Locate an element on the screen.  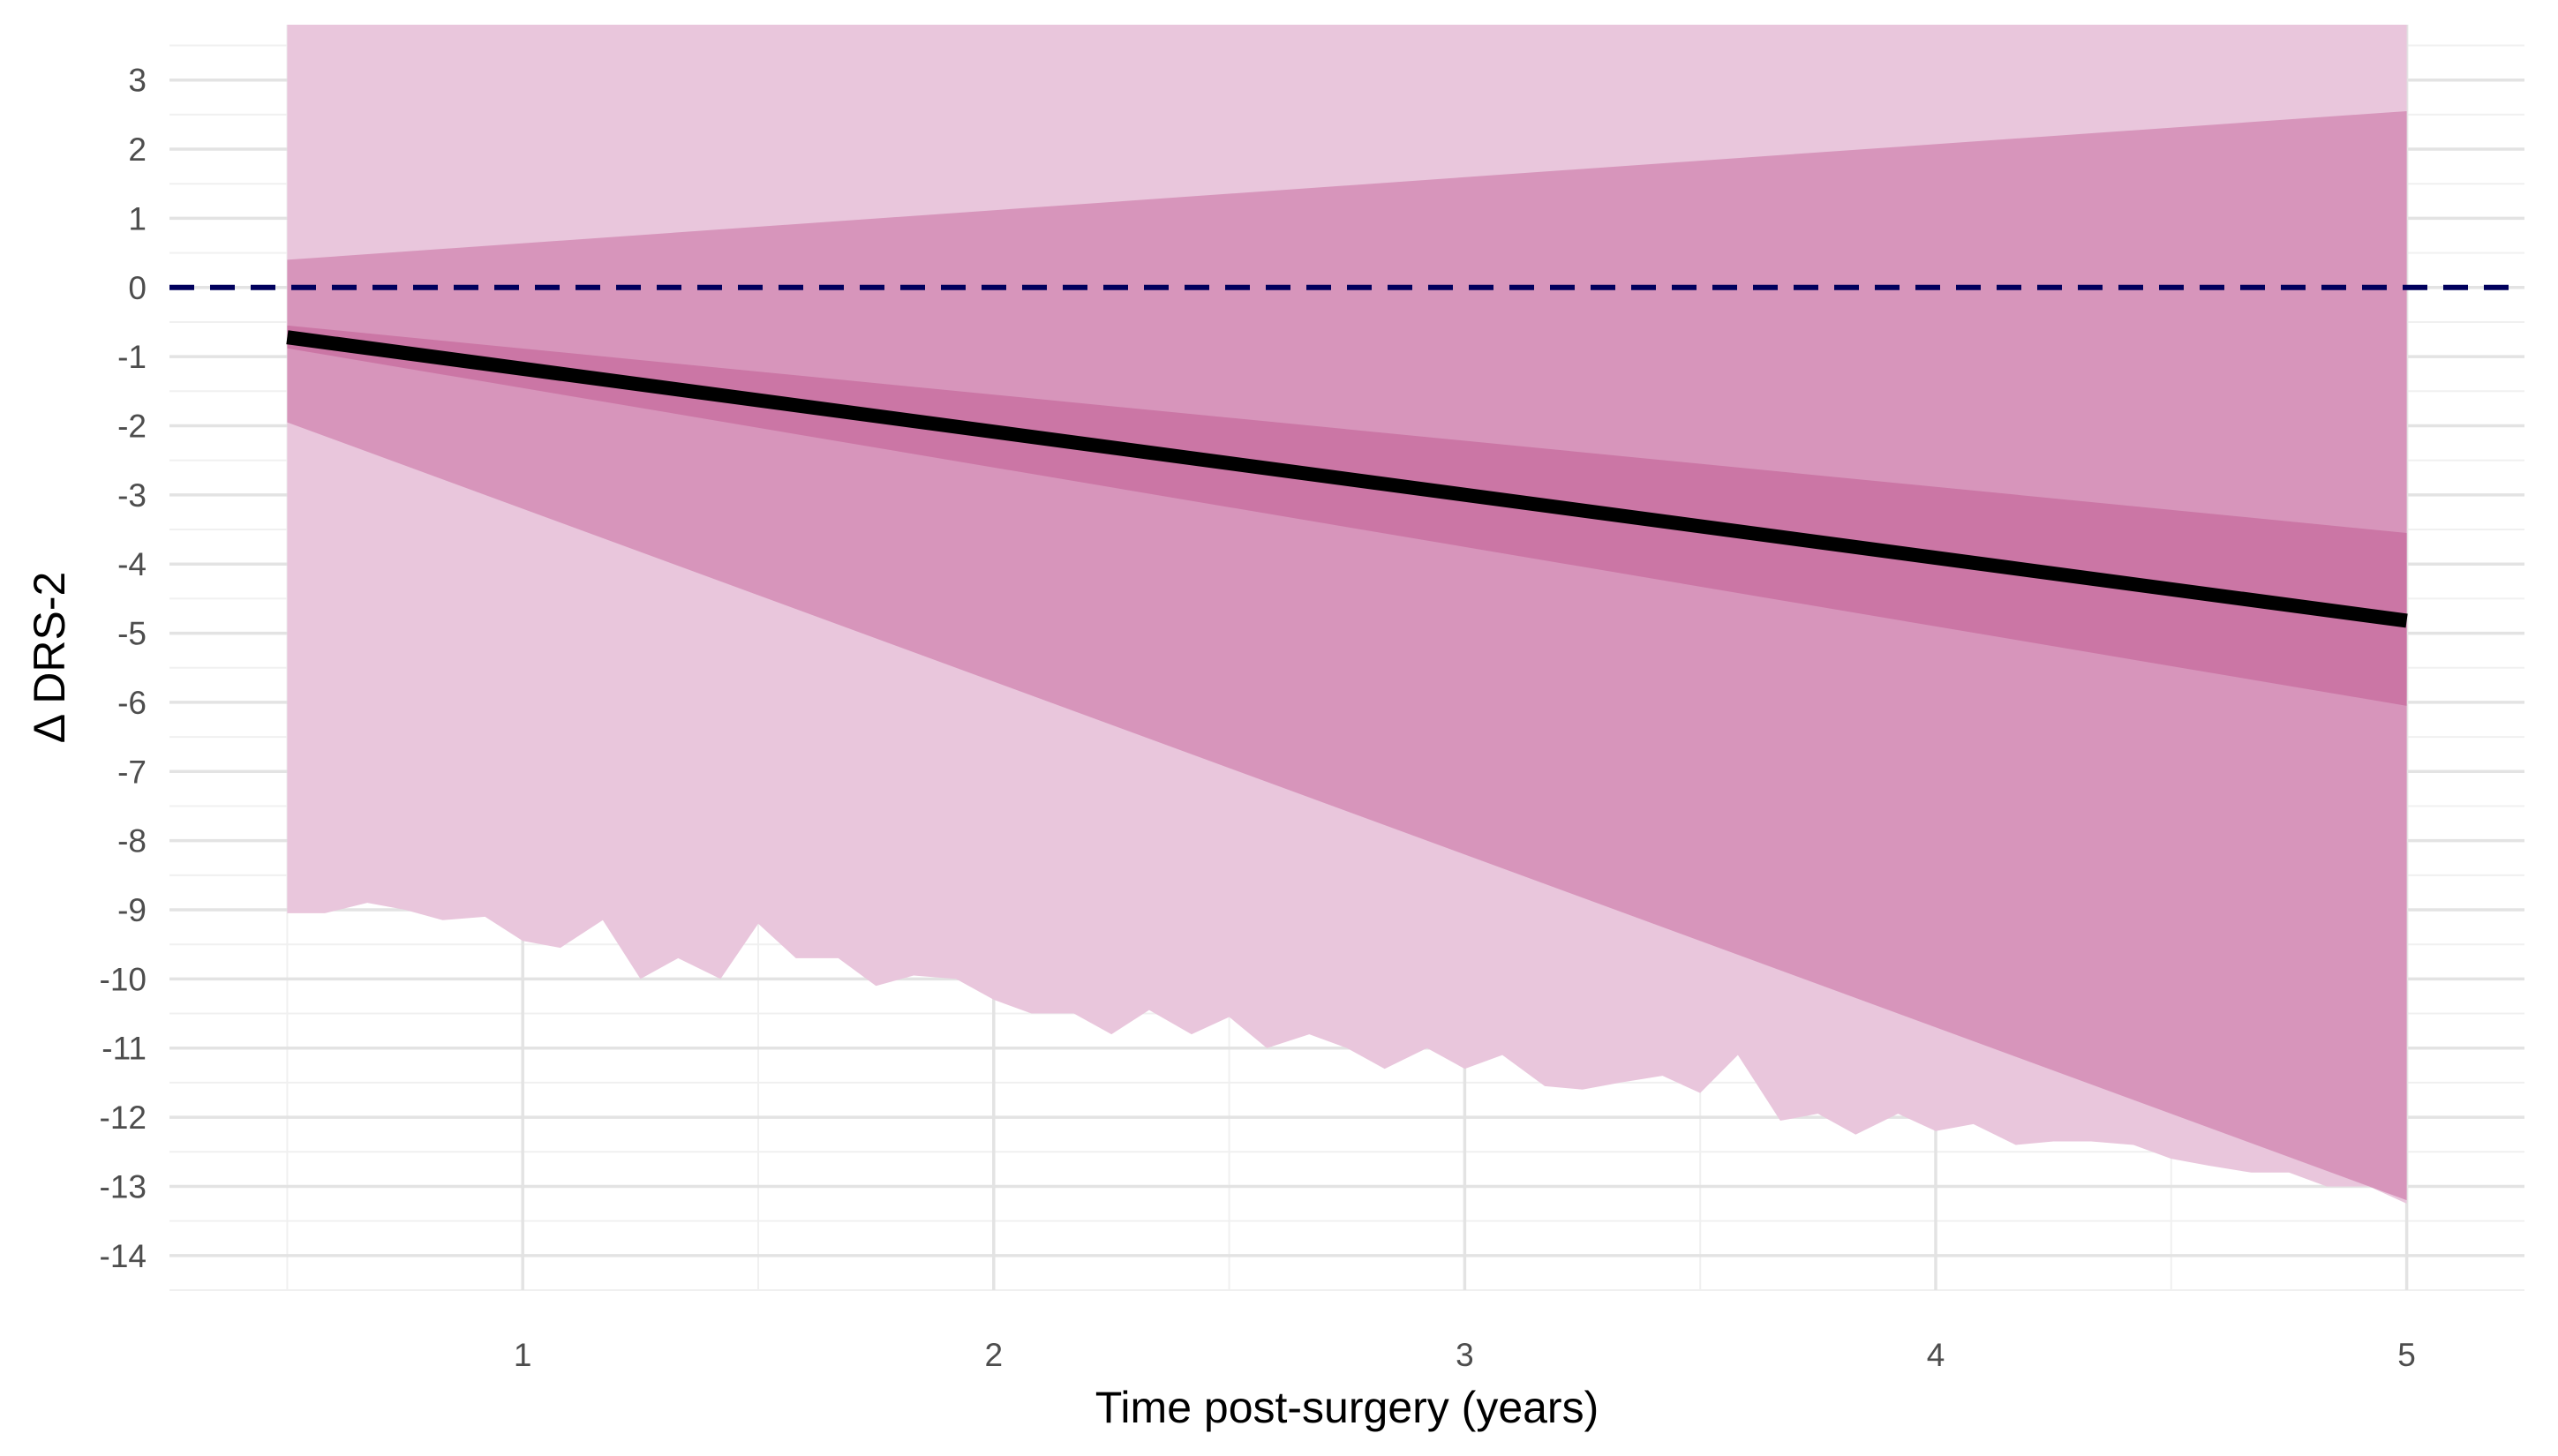
y-tick-label: -3 is located at coordinates (132, 496).